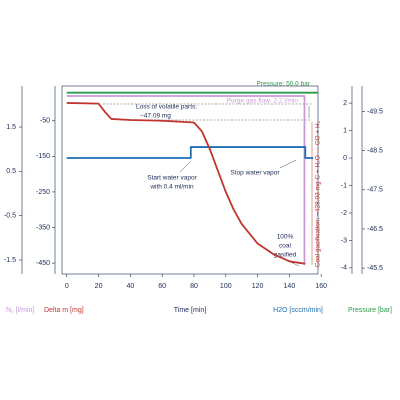  What do you see at coordinates (258, 286) in the screenshot?
I see `x-tick-label: 120` at bounding box center [258, 286].